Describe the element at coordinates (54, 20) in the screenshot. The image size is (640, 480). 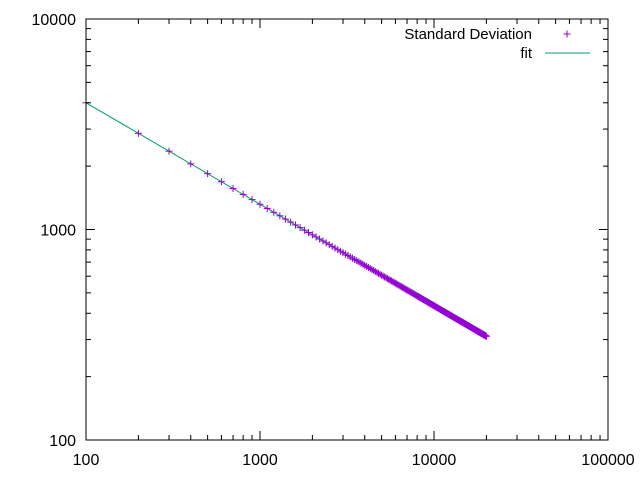
I see `y-tick-label: 10000` at that location.